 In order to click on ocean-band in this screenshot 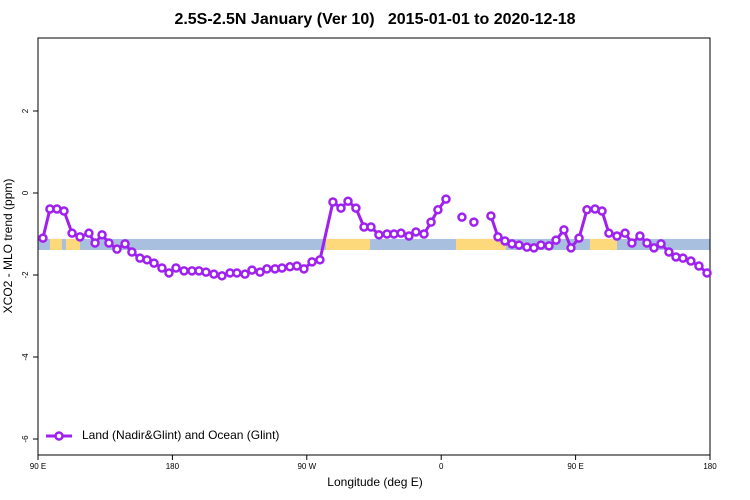, I will do `click(374, 244)`.